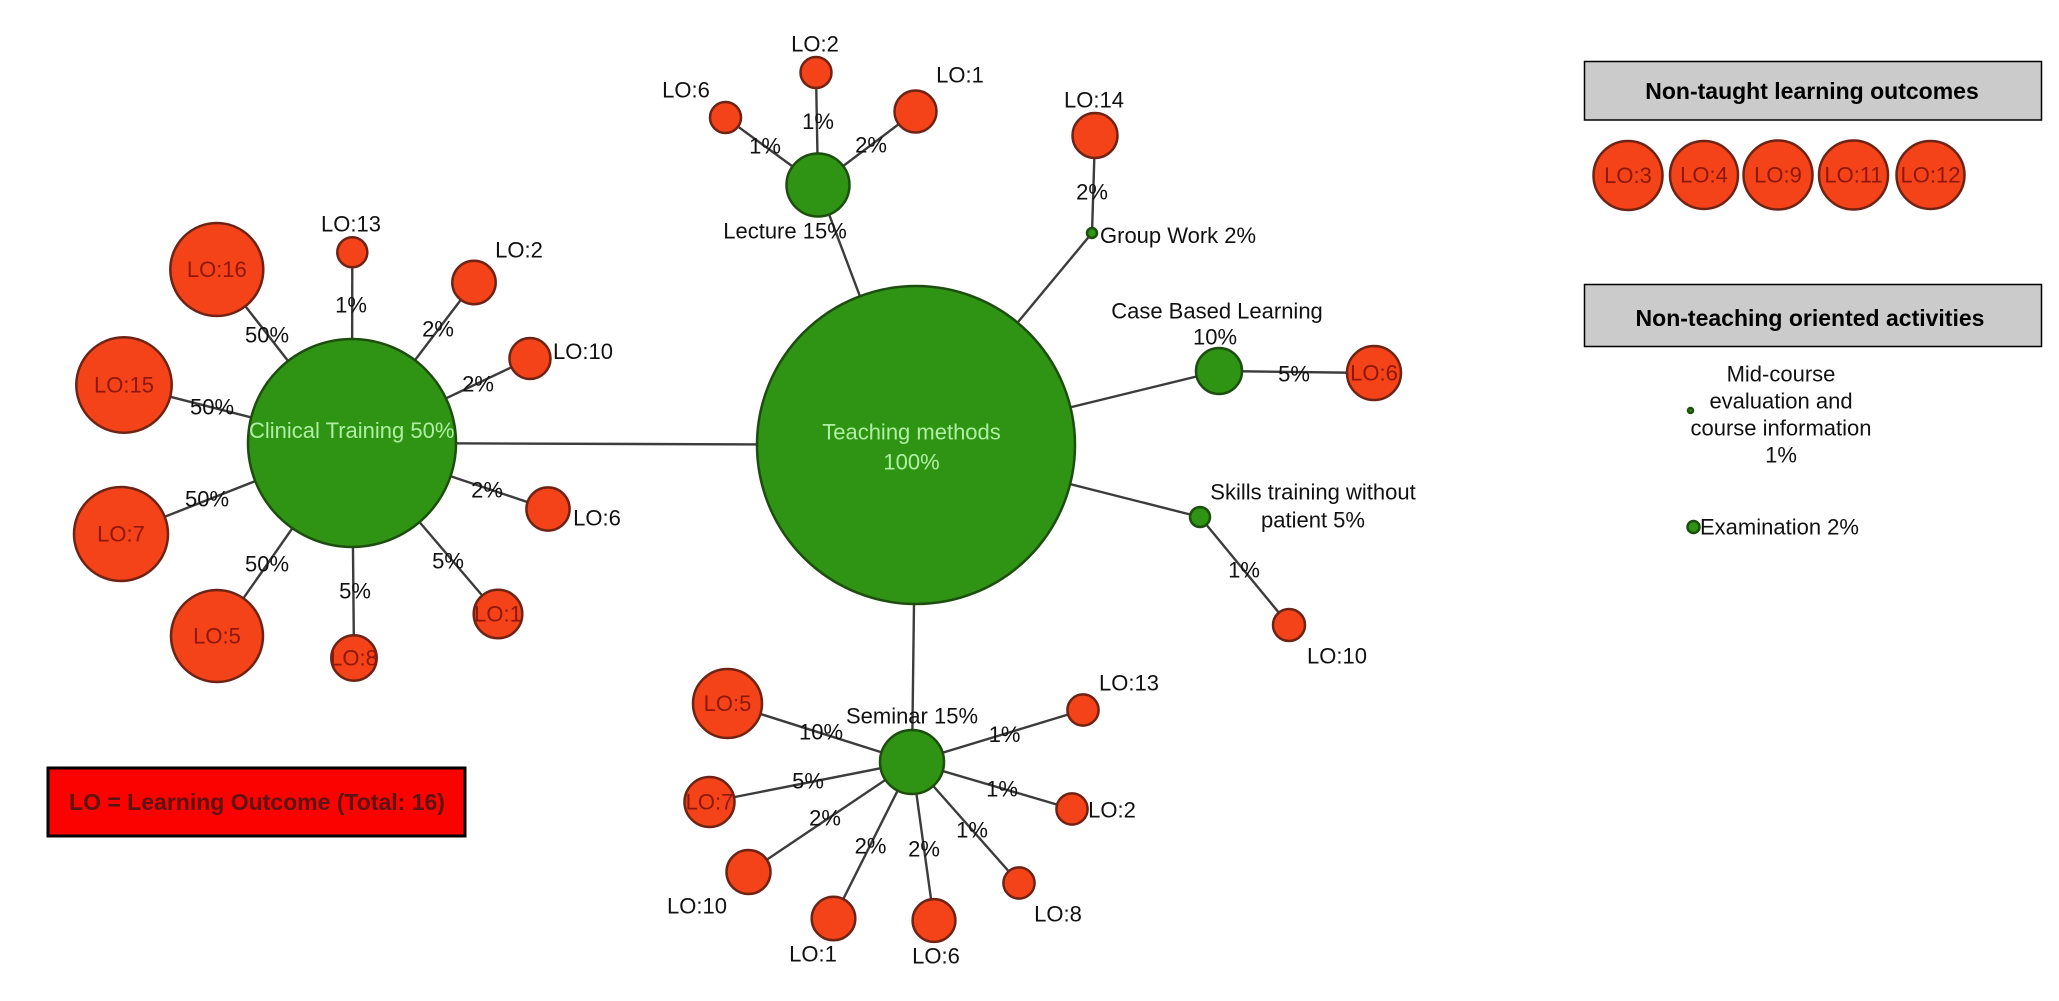 Image resolution: width=2059 pixels, height=1001 pixels. What do you see at coordinates (124, 385) in the screenshot?
I see `svg-text: LO:15` at bounding box center [124, 385].